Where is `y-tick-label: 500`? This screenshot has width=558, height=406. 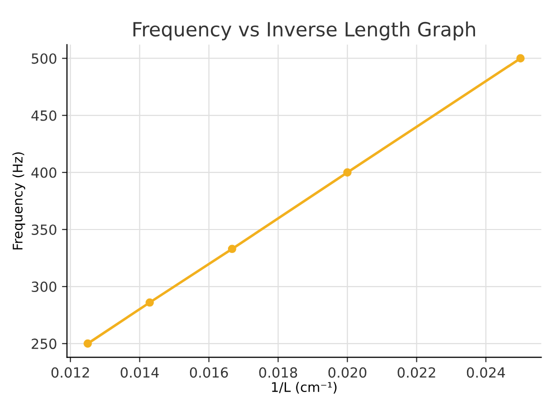 y-tick-label: 500 is located at coordinates (44, 58).